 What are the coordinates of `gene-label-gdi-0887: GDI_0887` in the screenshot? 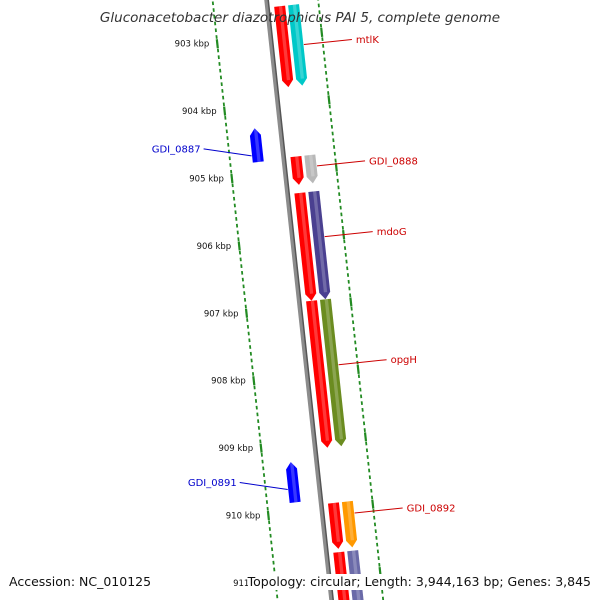 It's located at (176, 149).